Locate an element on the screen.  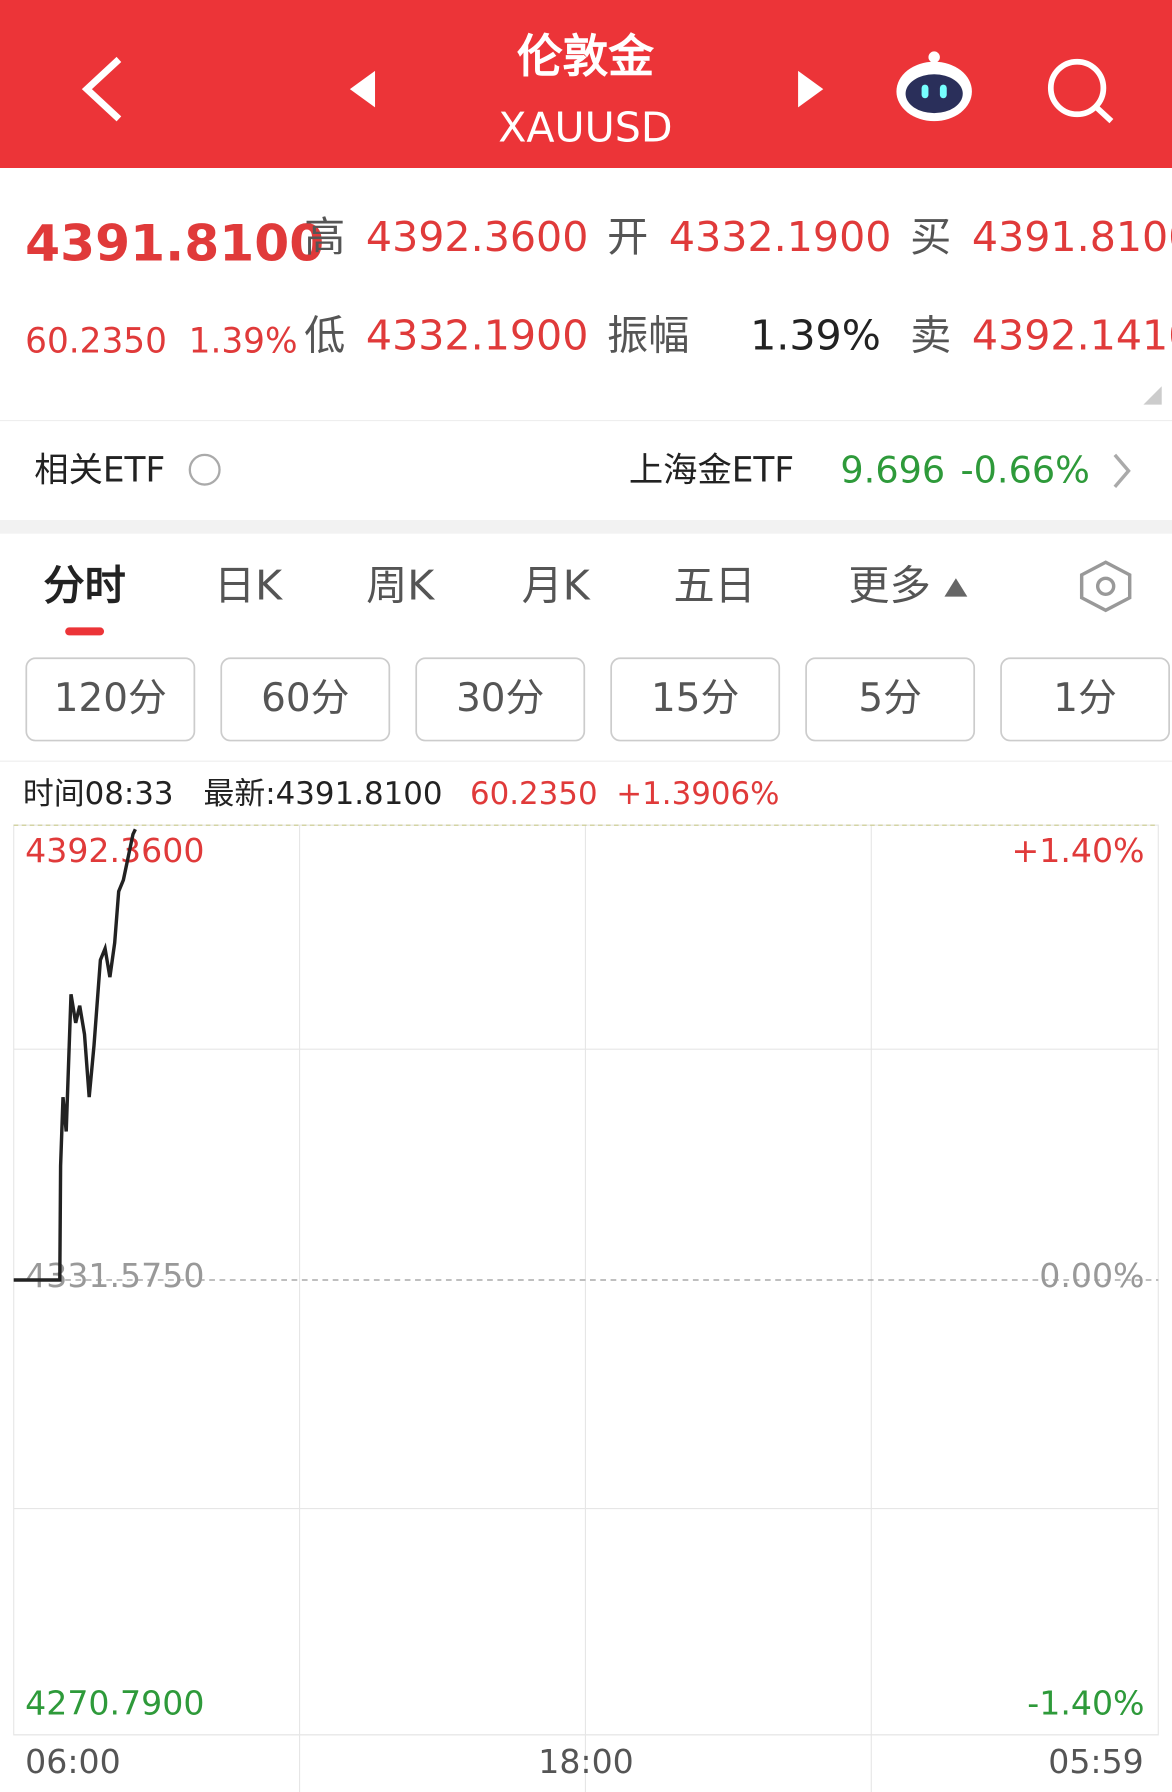
tab-bar: 分时 日K 周K 月K 五日 更多 is located at coordinates (486, 586).